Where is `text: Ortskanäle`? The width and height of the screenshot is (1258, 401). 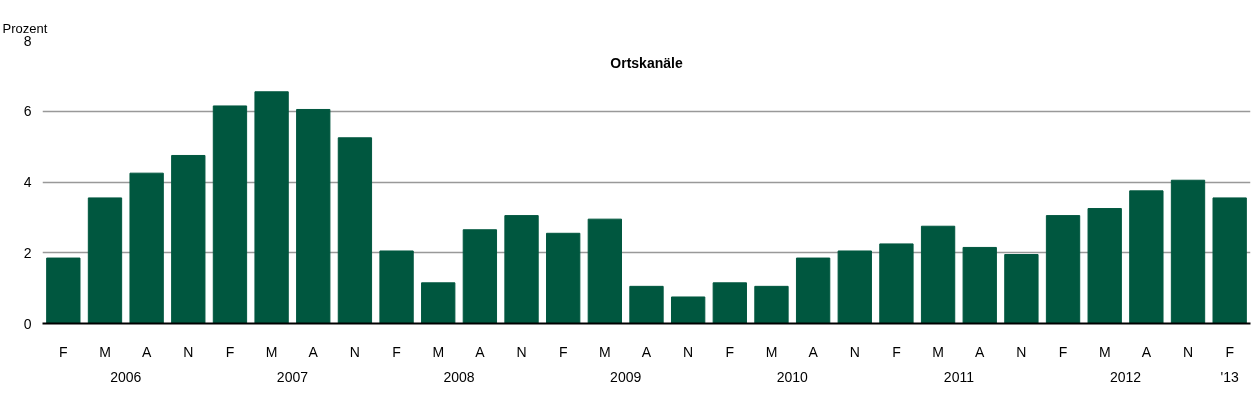
text: Ortskanäle is located at coordinates (646, 62).